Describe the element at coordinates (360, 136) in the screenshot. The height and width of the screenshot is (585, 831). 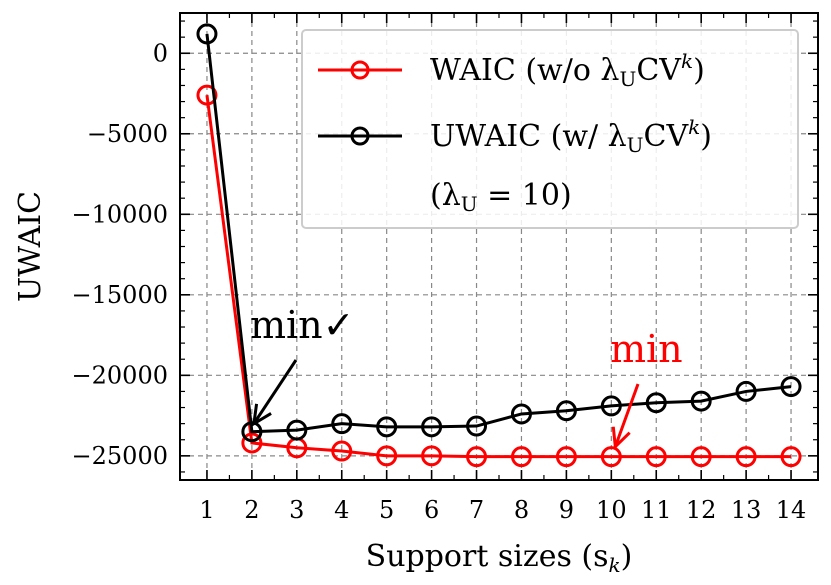
I see `legend-marker-uwaic` at that location.